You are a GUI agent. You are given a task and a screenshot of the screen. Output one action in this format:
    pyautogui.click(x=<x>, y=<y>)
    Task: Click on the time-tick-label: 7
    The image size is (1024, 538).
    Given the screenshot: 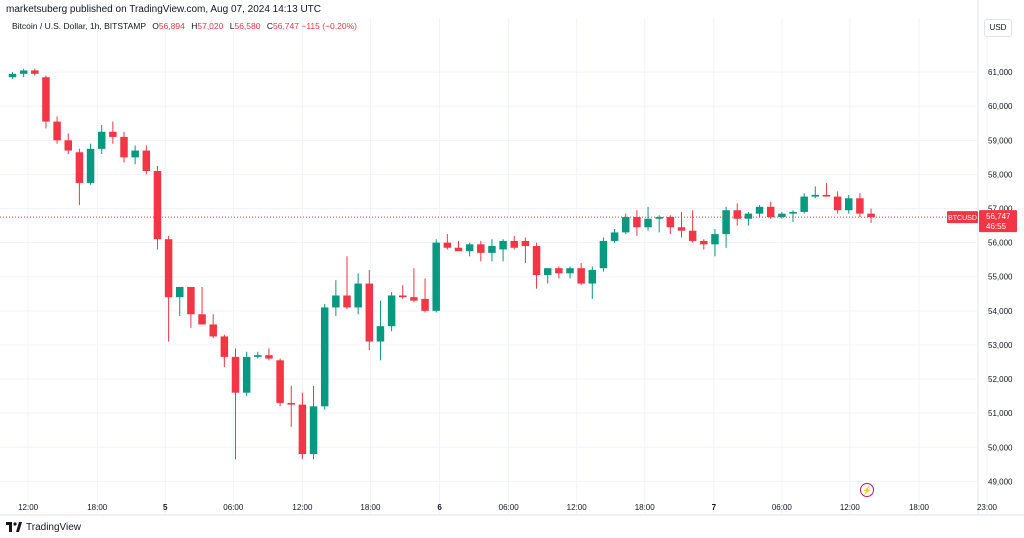 What is the action you would take?
    pyautogui.click(x=714, y=507)
    